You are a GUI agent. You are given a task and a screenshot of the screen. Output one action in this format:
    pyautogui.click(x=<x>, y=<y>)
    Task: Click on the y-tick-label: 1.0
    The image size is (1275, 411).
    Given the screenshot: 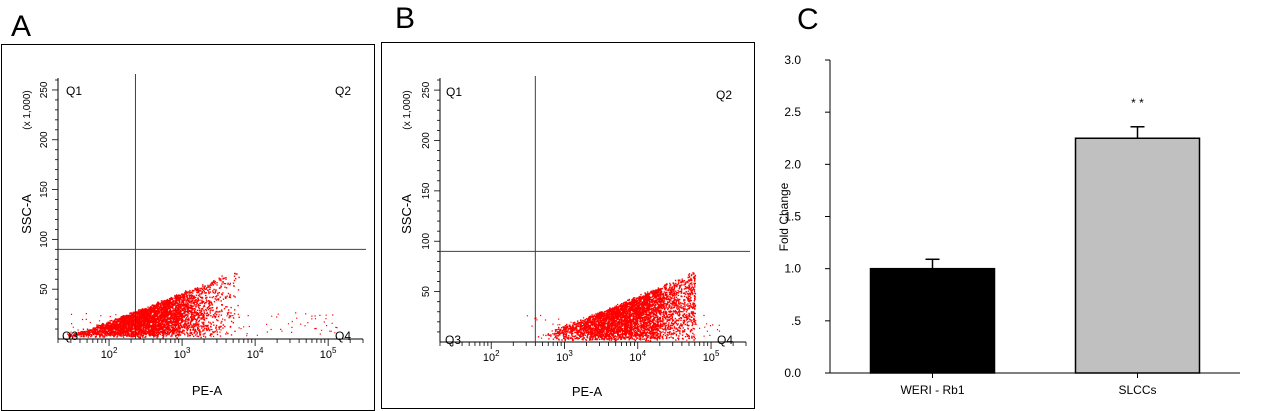 What is the action you would take?
    pyautogui.click(x=792, y=269)
    